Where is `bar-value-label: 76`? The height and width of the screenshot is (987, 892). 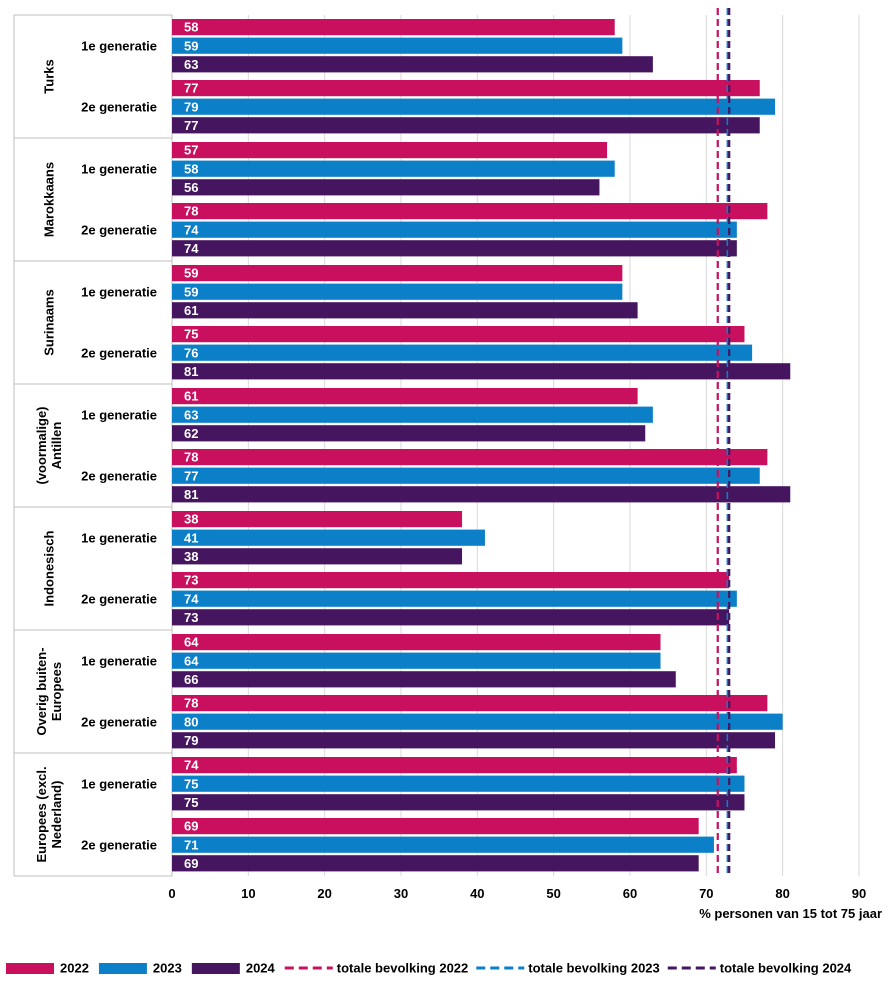
bar-value-label: 76 is located at coordinates (191, 352).